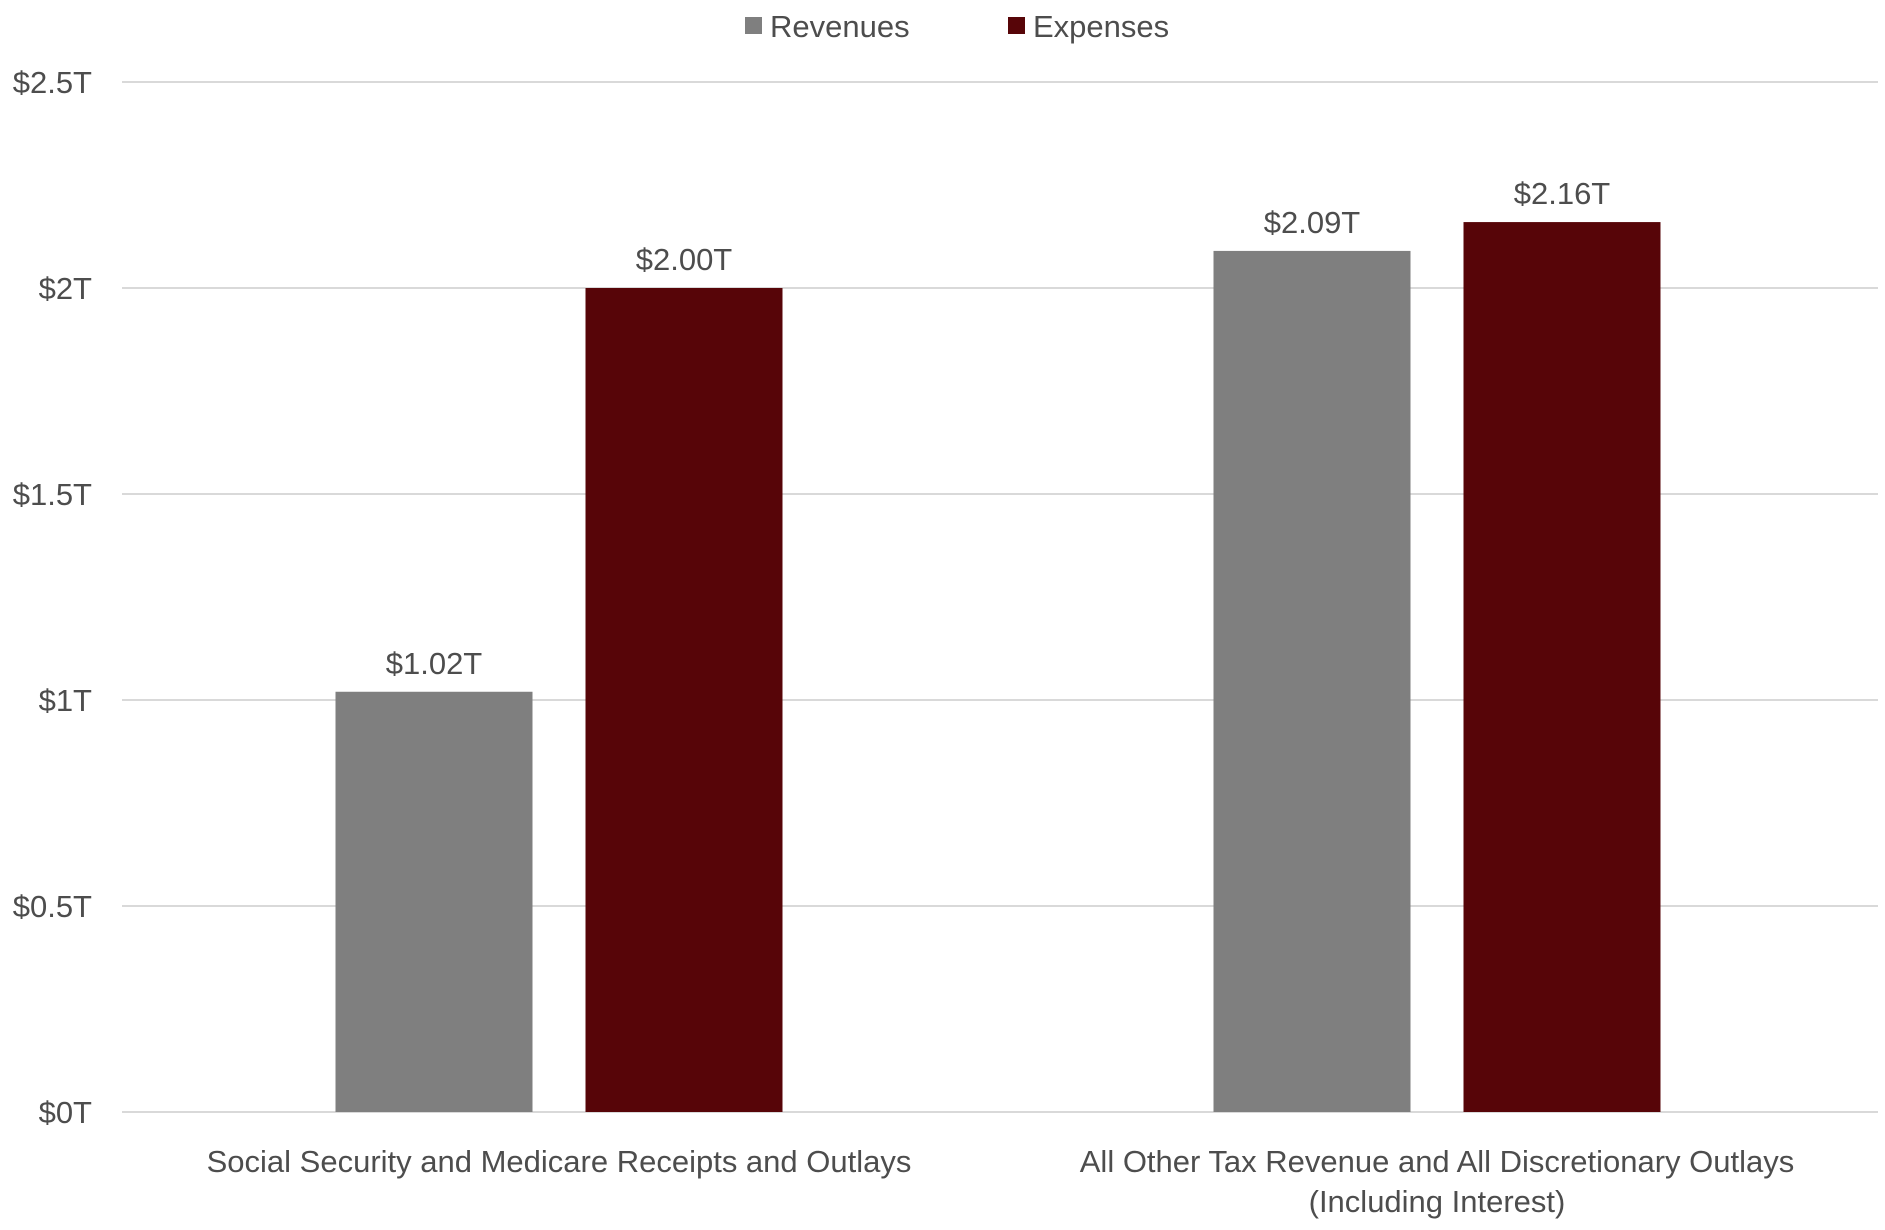 The height and width of the screenshot is (1230, 1885). Describe the element at coordinates (1312, 222) in the screenshot. I see `data-label: $2.09T` at that location.